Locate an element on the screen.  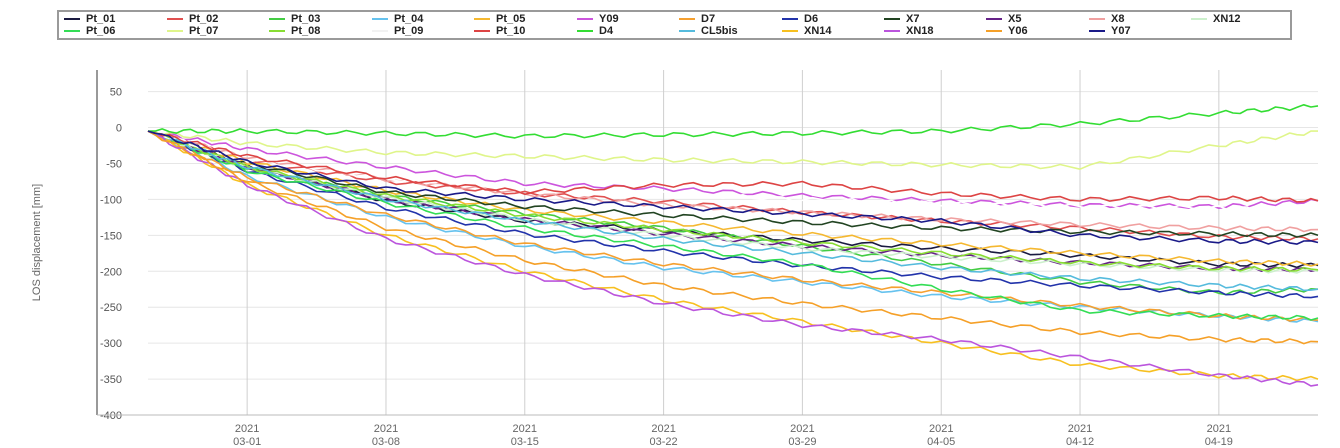
legend-item: XN12 is located at coordinates (1216, 19).